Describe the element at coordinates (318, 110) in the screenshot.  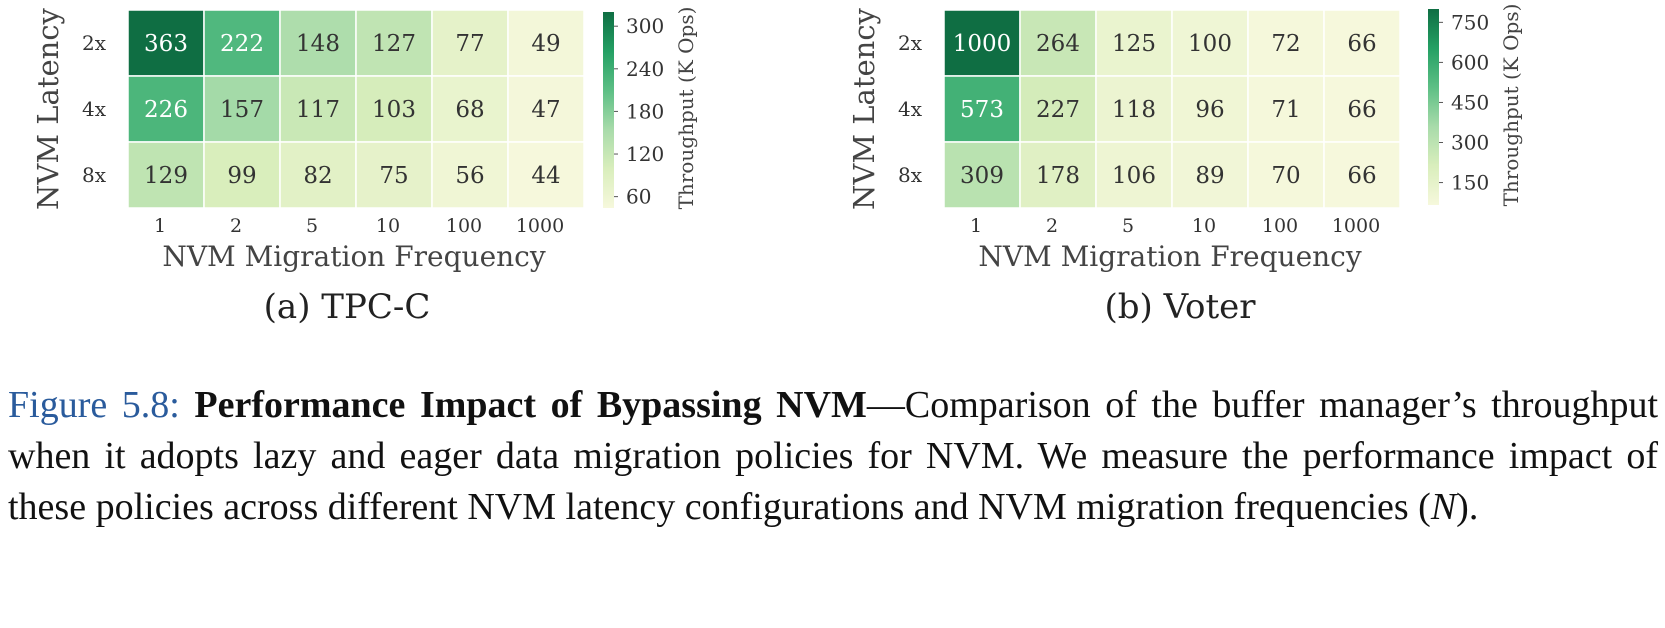
I see `cell-value-label: 117` at that location.